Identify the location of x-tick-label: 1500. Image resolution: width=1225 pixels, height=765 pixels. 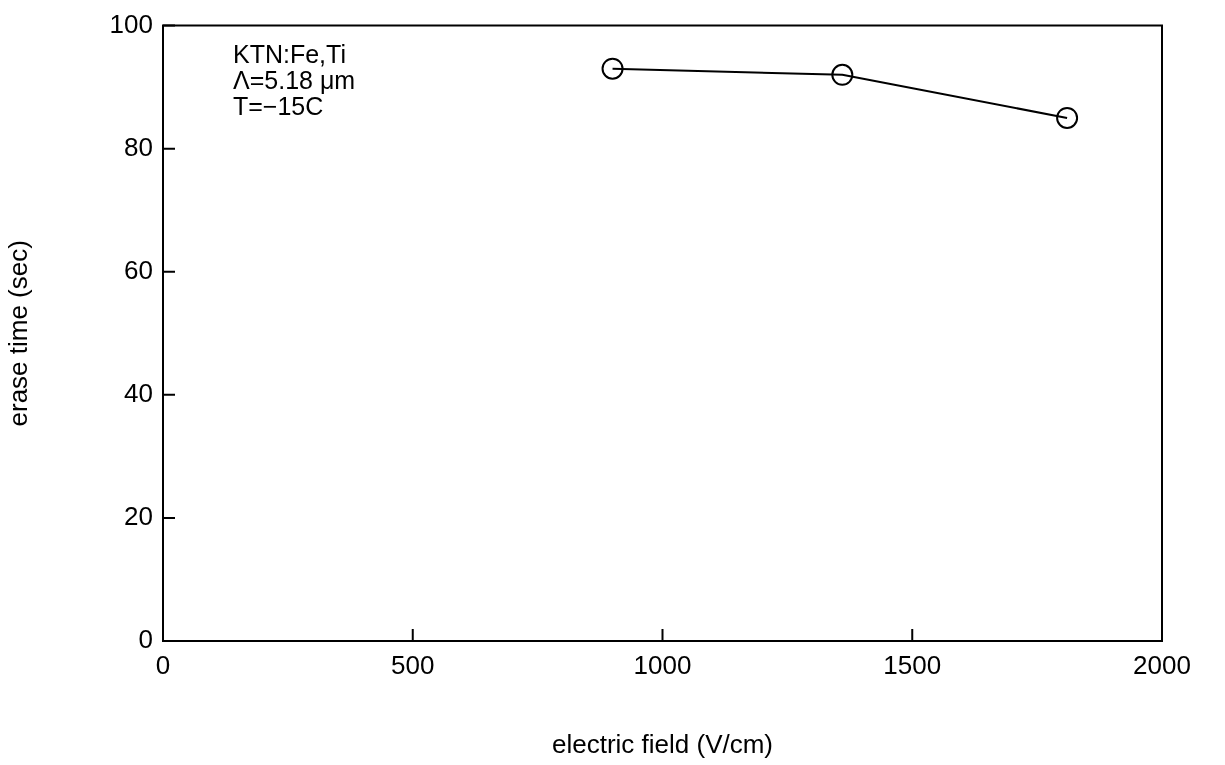
(912, 664).